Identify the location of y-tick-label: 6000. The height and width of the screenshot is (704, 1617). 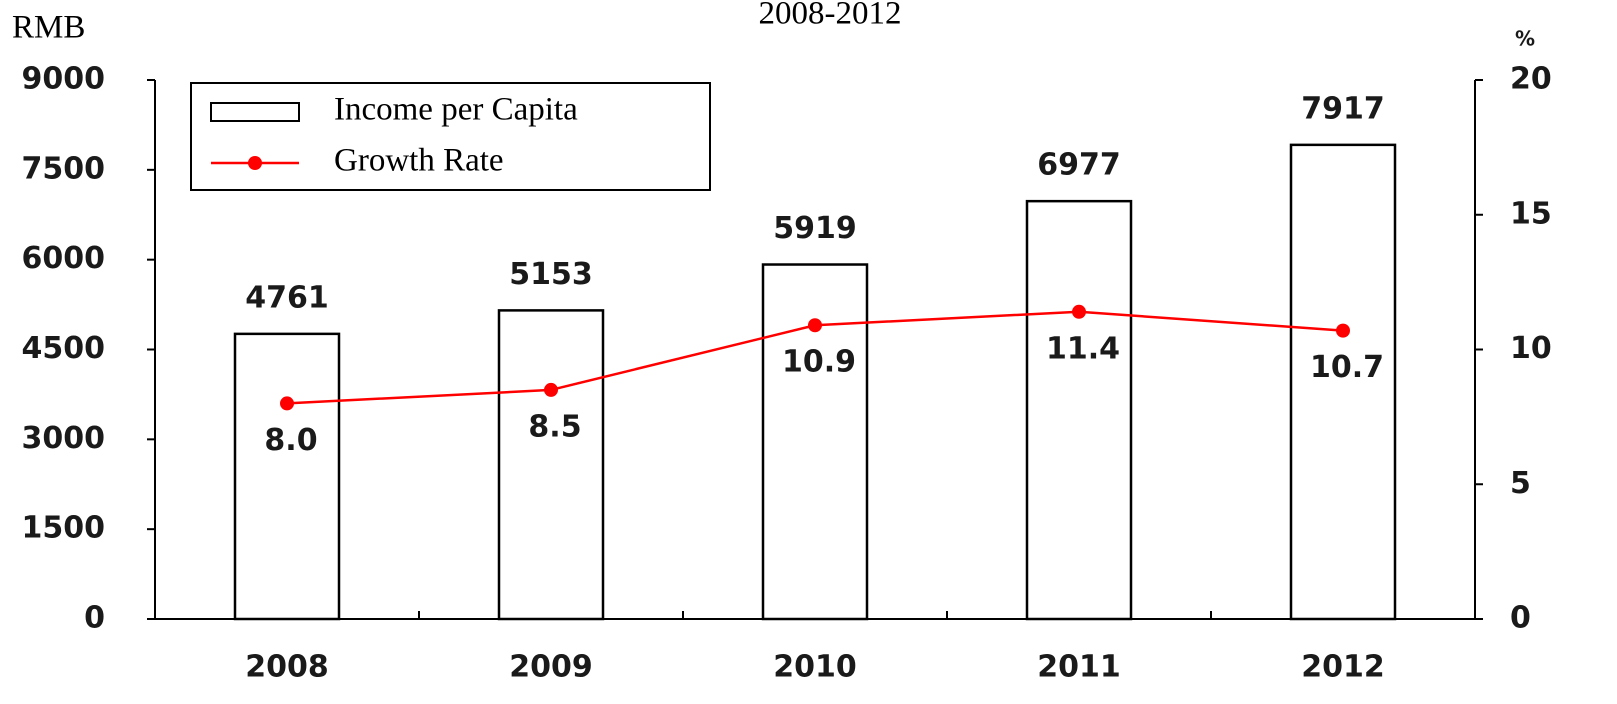
(64, 258).